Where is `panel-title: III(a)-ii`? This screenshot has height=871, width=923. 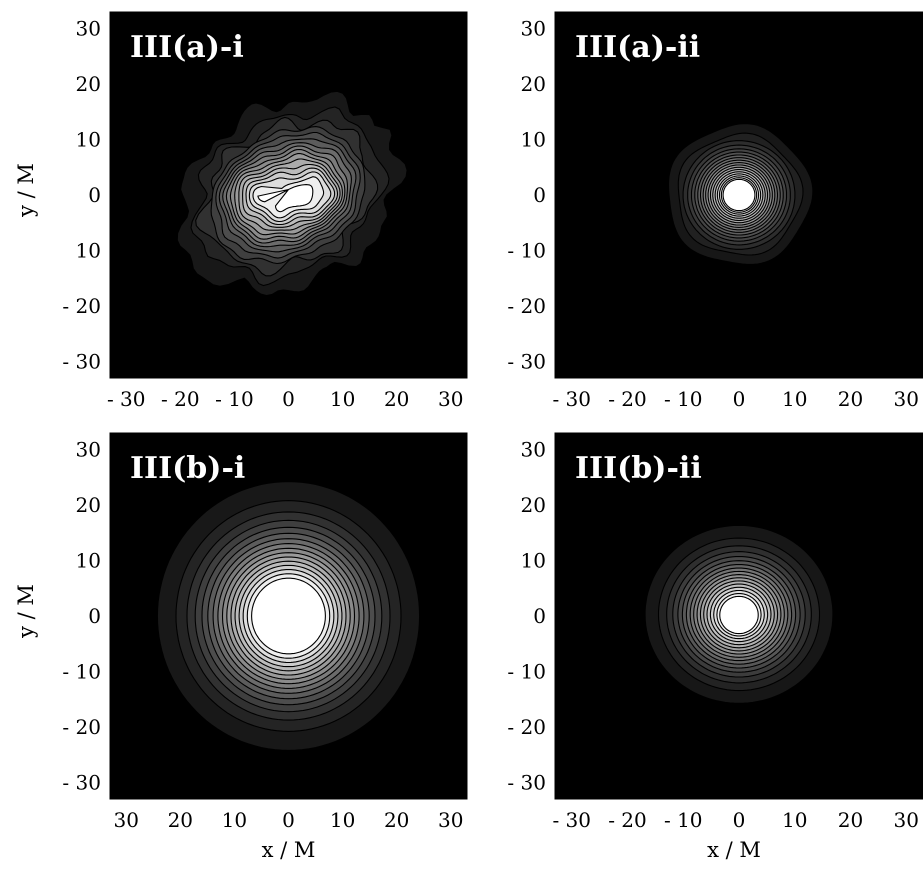 panel-title: III(a)-ii is located at coordinates (637, 47).